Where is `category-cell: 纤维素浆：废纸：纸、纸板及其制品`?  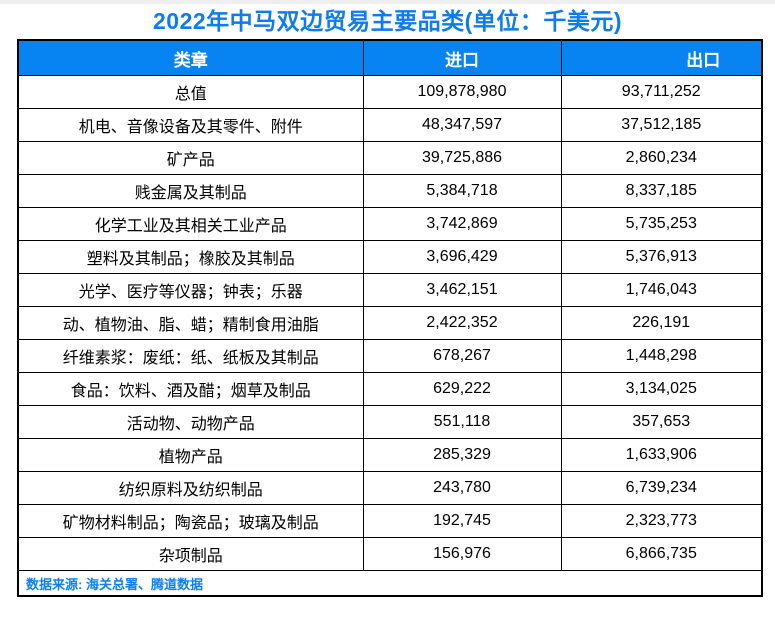
category-cell: 纤维素浆：废纸：纸、纸板及其制品 is located at coordinates (190, 356).